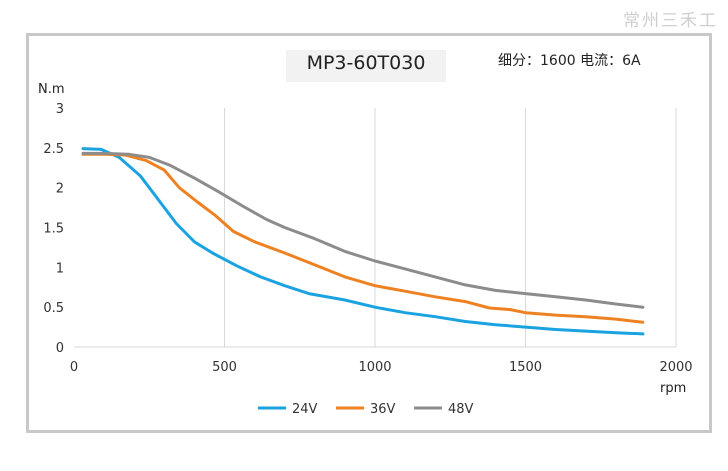 The image size is (728, 471). What do you see at coordinates (60, 348) in the screenshot?
I see `y-tick-label: 0` at bounding box center [60, 348].